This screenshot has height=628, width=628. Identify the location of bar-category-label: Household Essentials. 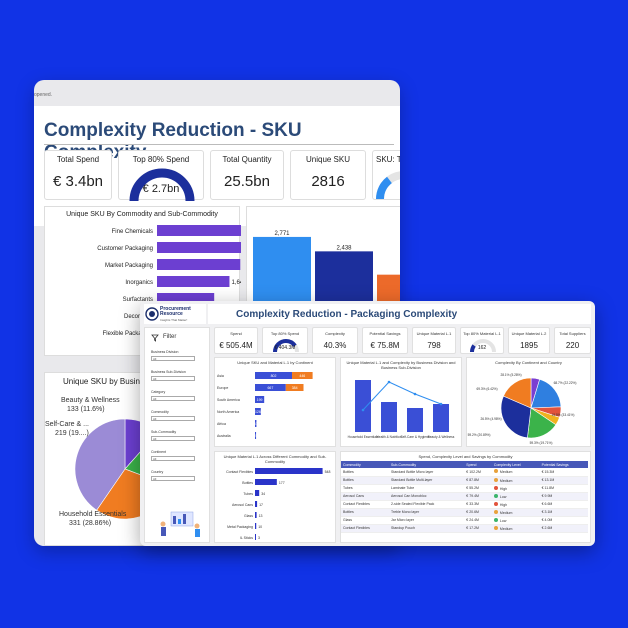
(363, 437).